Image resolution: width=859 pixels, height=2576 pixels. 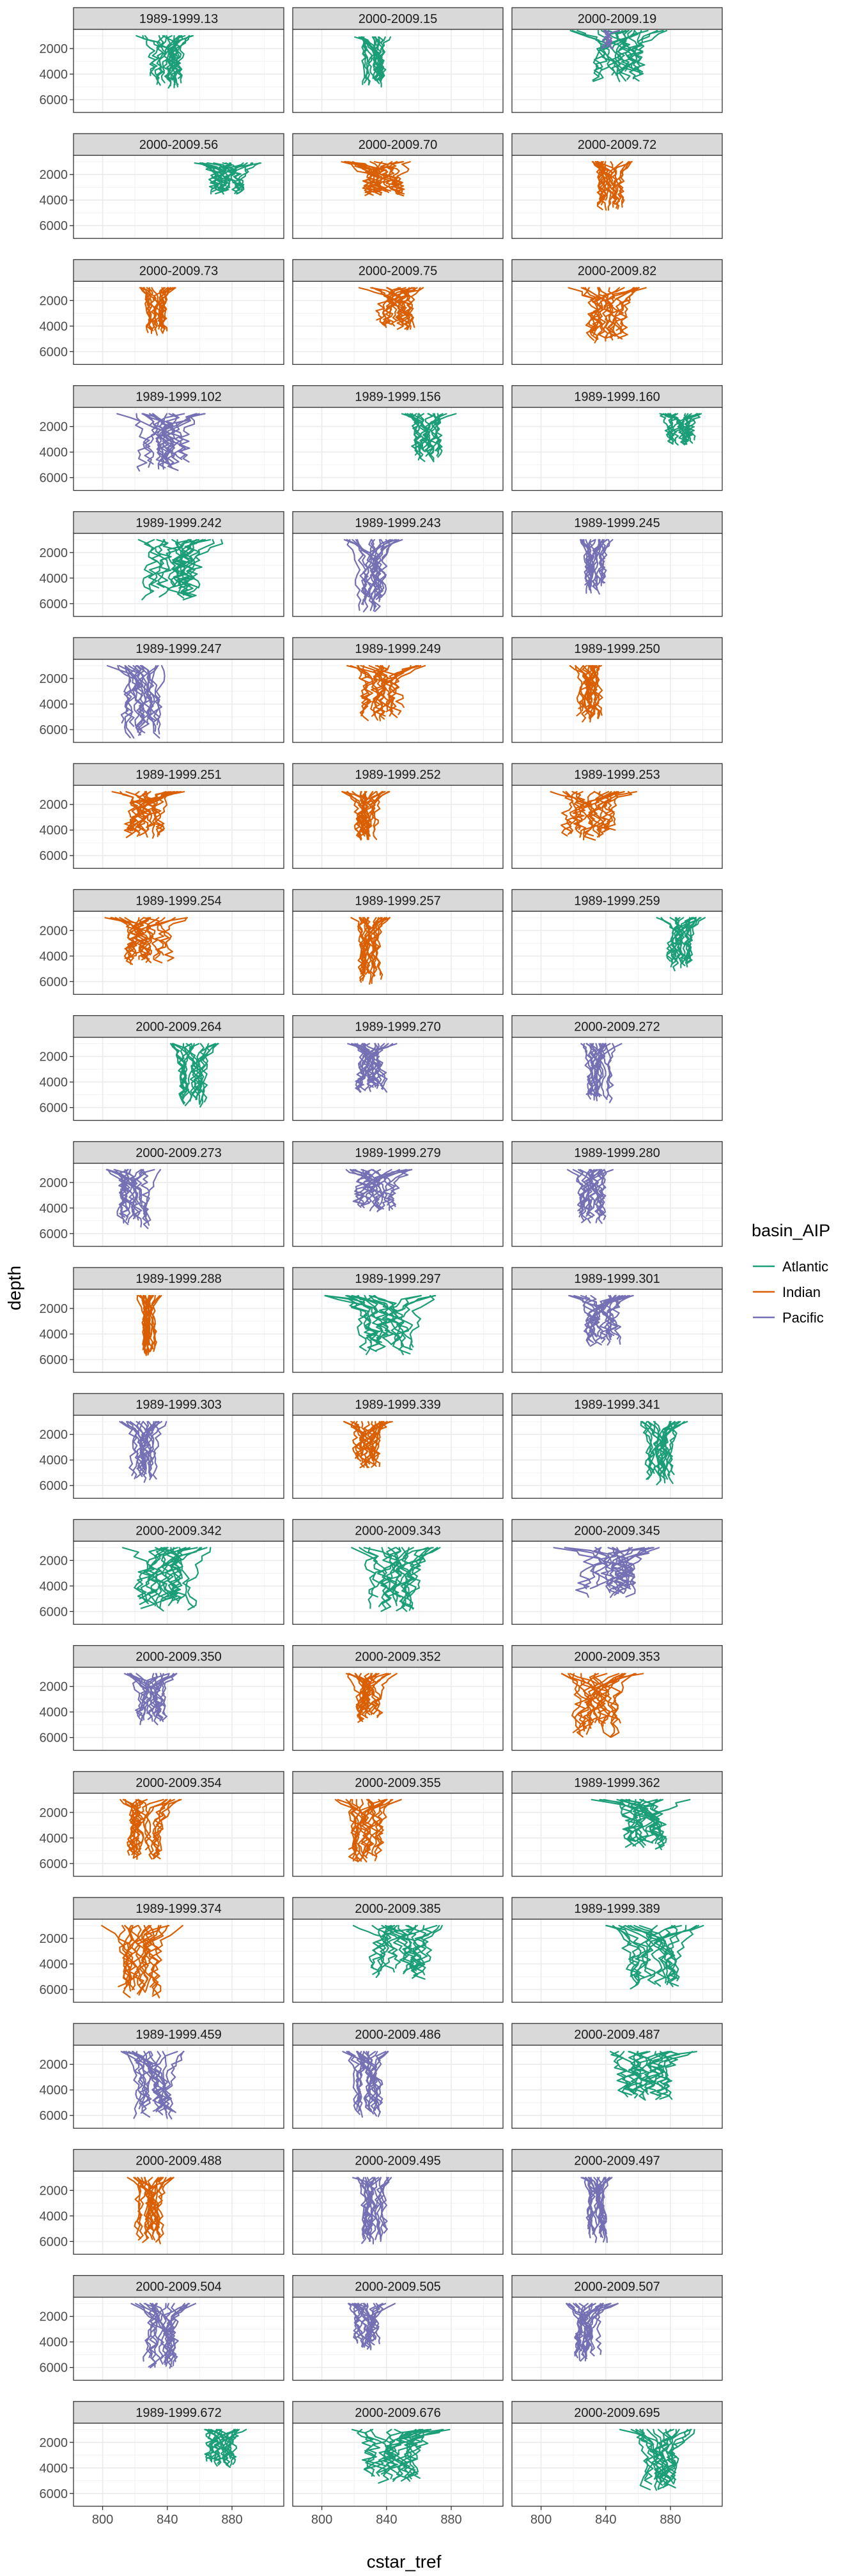 I want to click on facet-panel: 2000-2009.355, so click(x=398, y=1824).